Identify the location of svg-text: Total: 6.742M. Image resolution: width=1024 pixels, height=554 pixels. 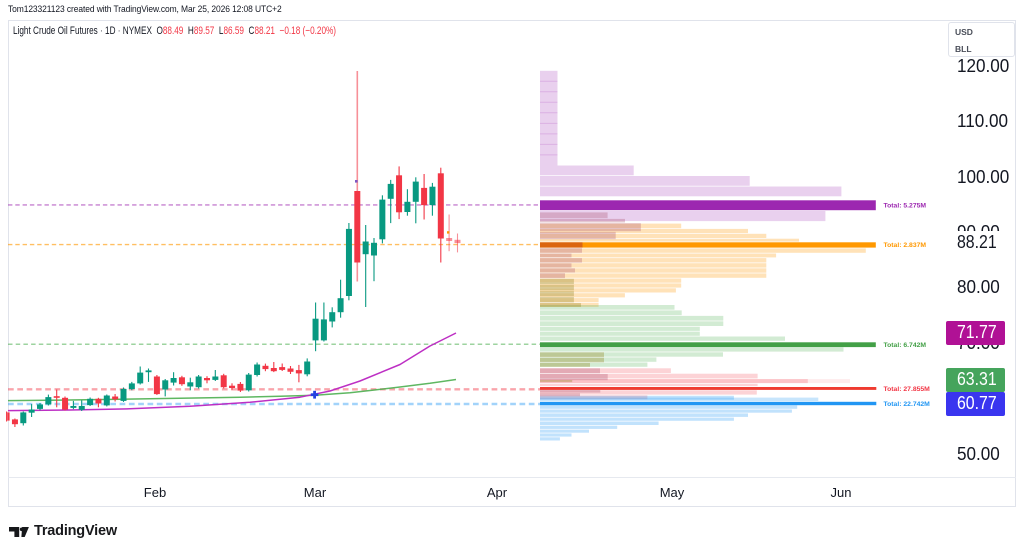
(905, 345).